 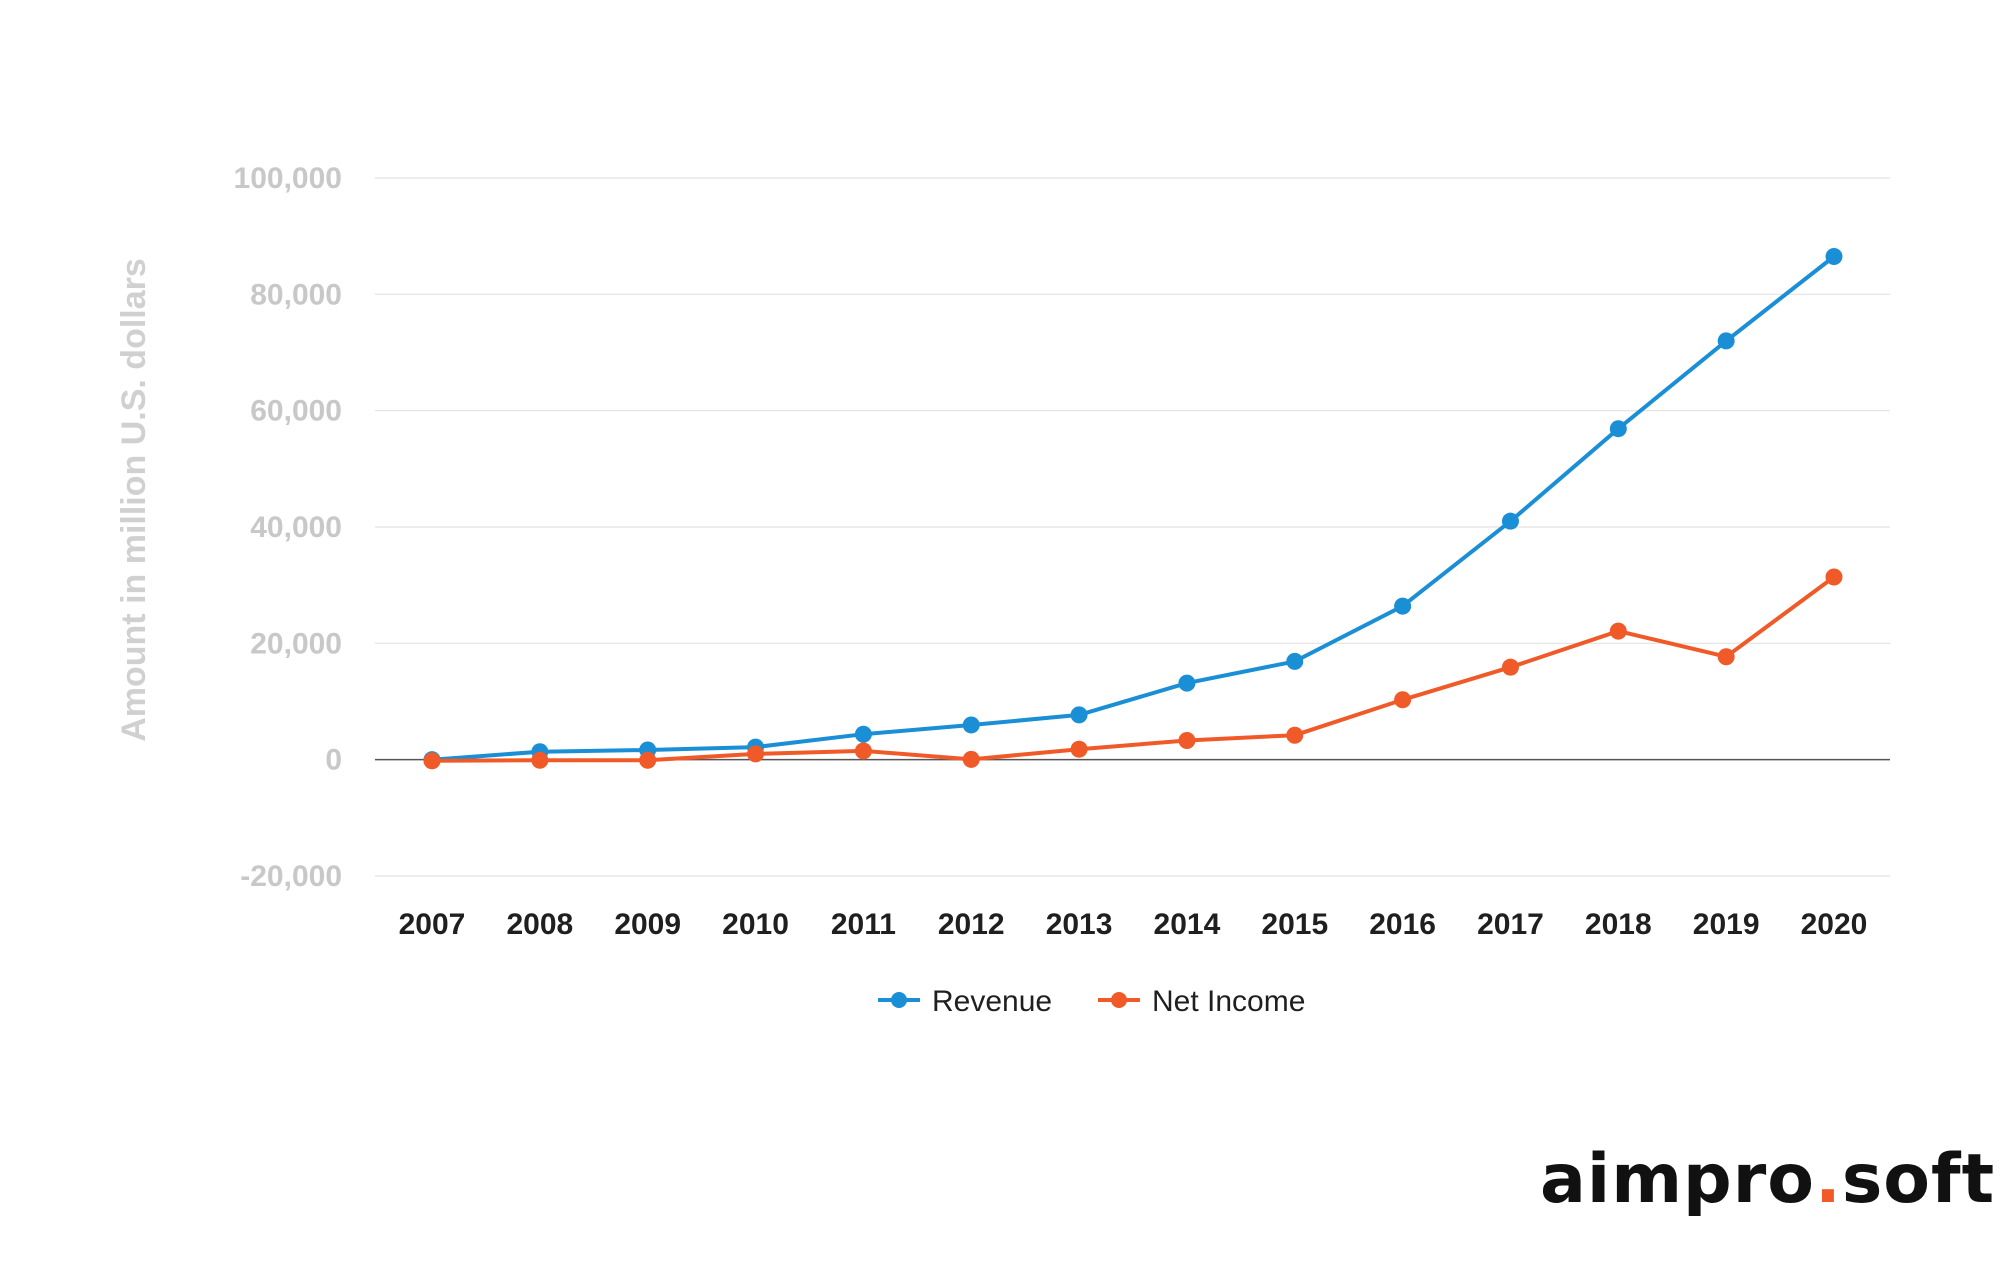 I want to click on x-tick-label: 2012, so click(x=971, y=924).